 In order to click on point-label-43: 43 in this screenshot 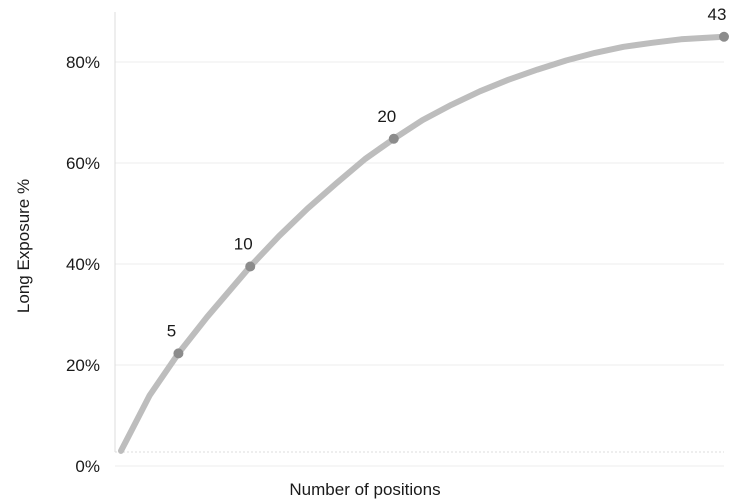, I will do `click(717, 14)`.